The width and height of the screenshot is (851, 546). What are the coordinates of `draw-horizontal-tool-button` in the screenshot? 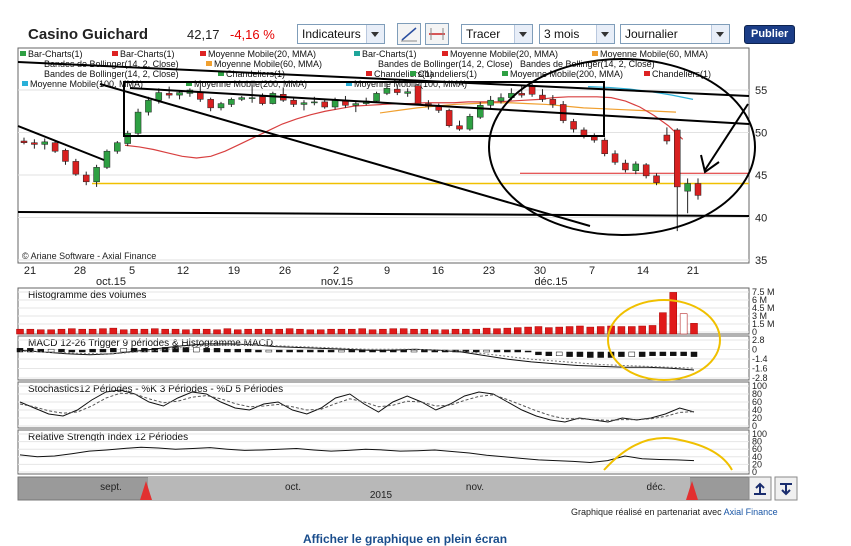 It's located at (437, 34).